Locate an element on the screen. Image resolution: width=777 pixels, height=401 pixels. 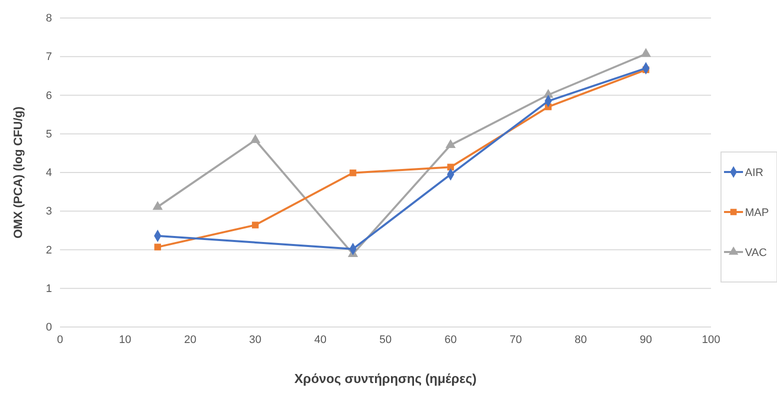
y-tick-label: 3 is located at coordinates (49, 212).